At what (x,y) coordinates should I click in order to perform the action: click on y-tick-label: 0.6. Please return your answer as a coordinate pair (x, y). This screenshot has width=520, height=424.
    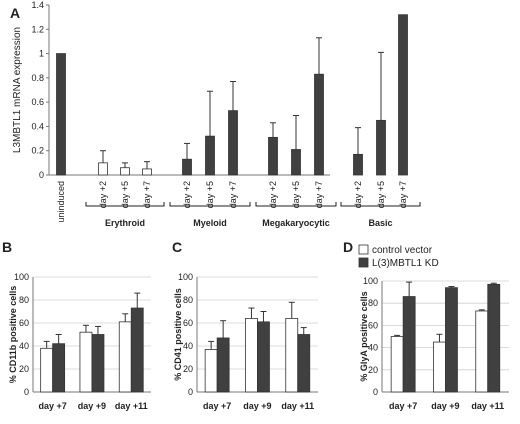
    Looking at the image, I should click on (37, 102).